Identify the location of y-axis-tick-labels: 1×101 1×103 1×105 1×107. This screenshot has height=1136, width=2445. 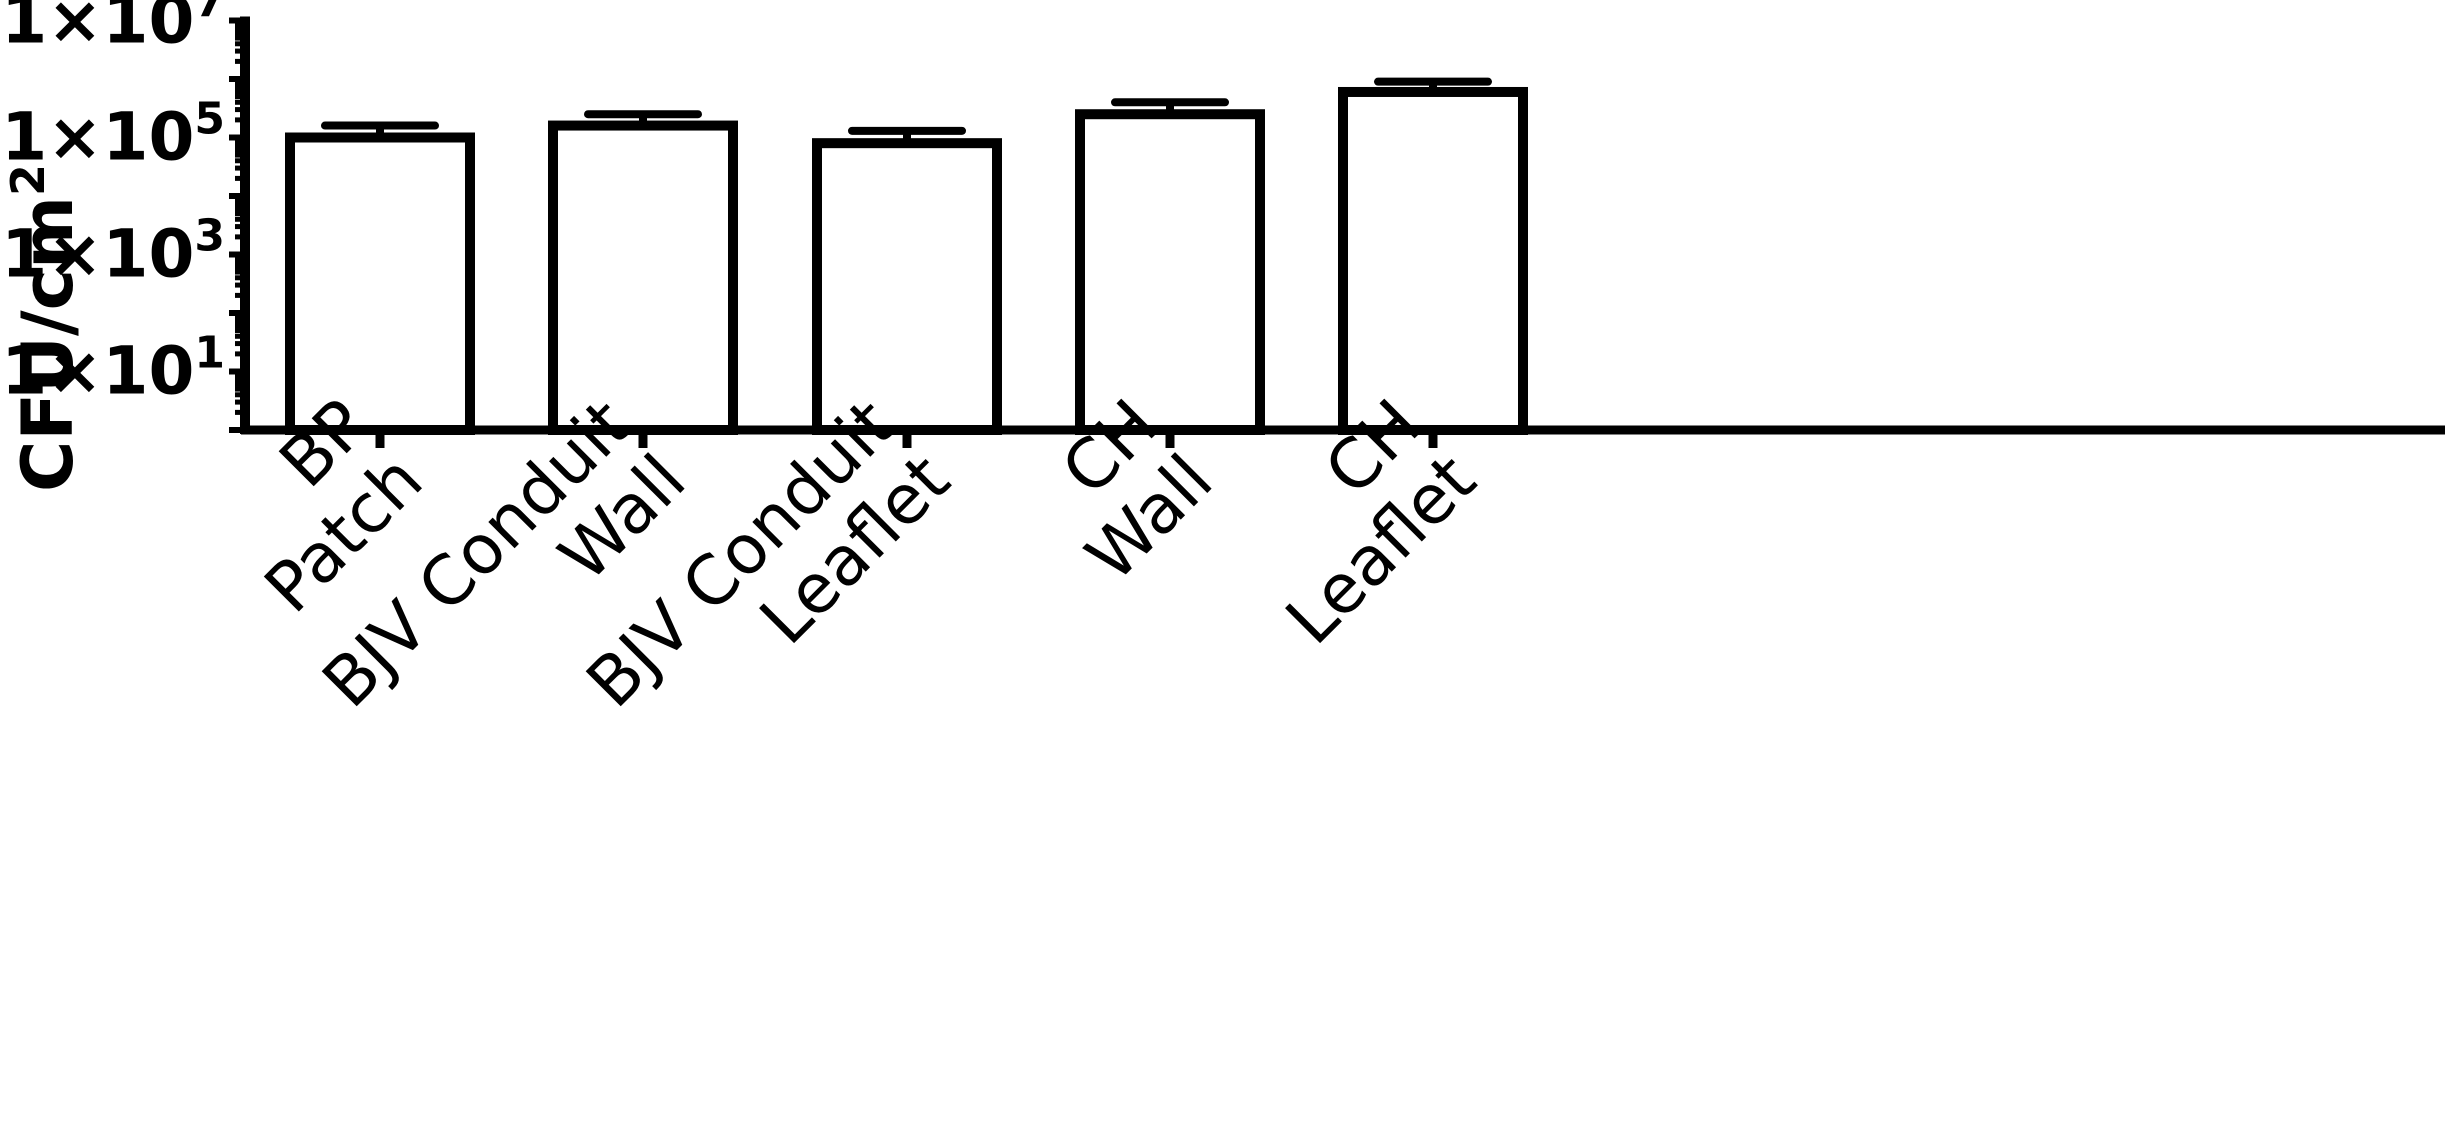
(113, 205).